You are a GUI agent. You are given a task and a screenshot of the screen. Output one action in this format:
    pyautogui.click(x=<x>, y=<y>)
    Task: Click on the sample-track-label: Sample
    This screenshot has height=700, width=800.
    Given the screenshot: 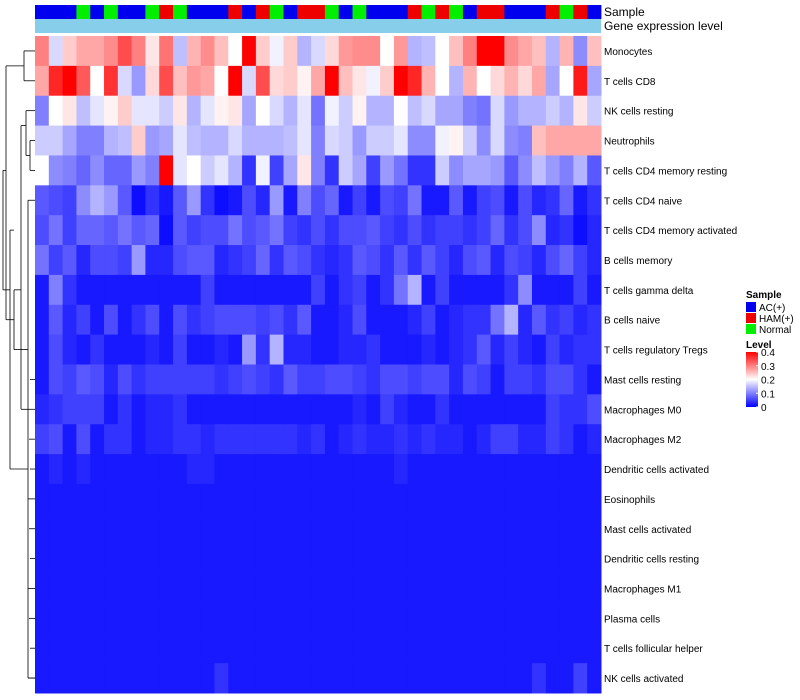 What is the action you would take?
    pyautogui.click(x=624, y=12)
    